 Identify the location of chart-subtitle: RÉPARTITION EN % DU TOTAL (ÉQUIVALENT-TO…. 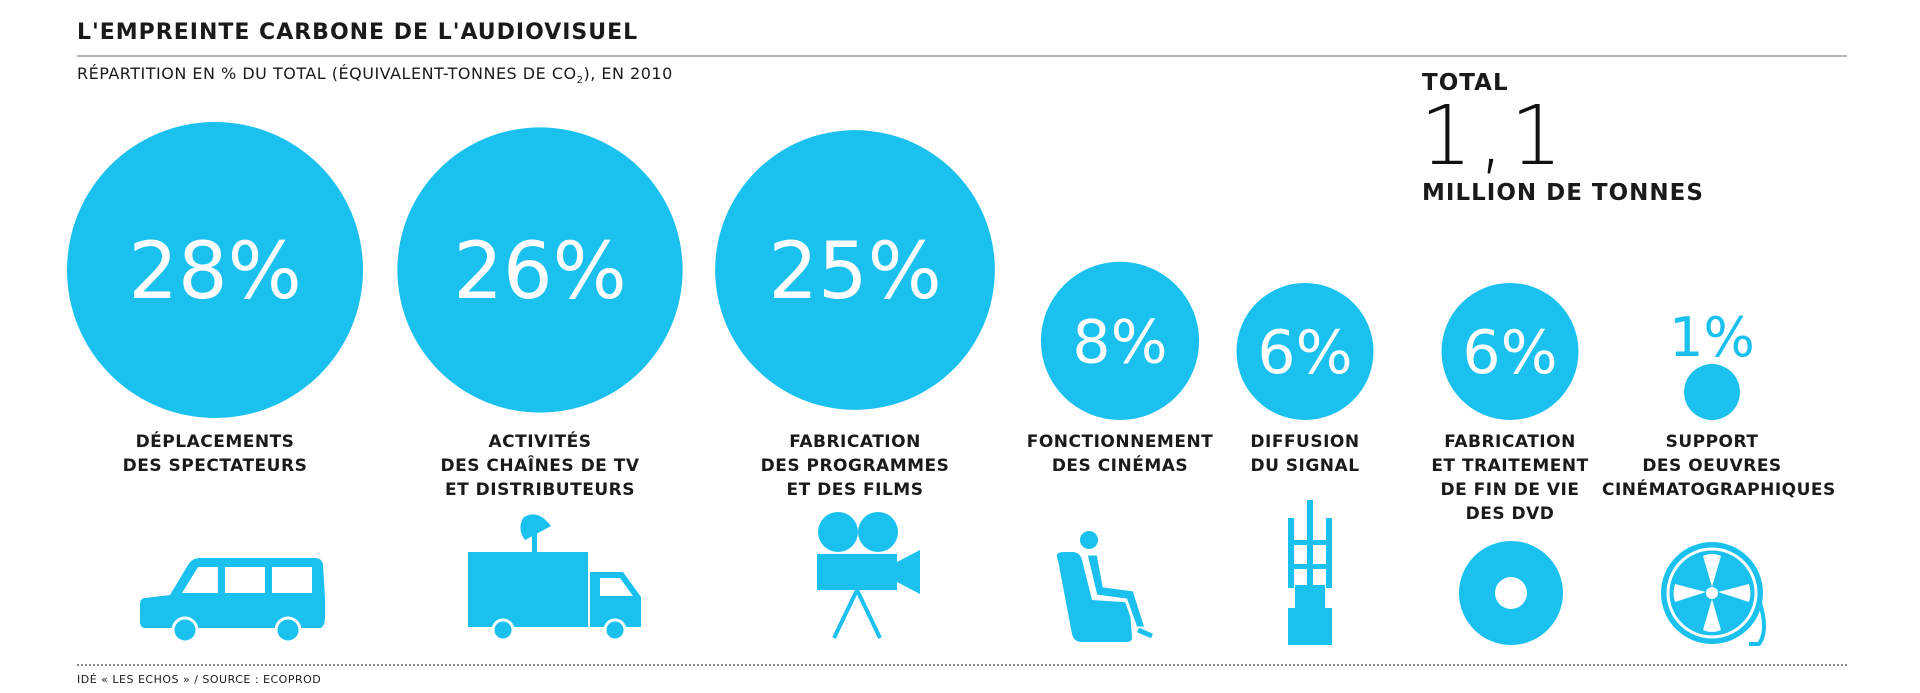
(375, 75).